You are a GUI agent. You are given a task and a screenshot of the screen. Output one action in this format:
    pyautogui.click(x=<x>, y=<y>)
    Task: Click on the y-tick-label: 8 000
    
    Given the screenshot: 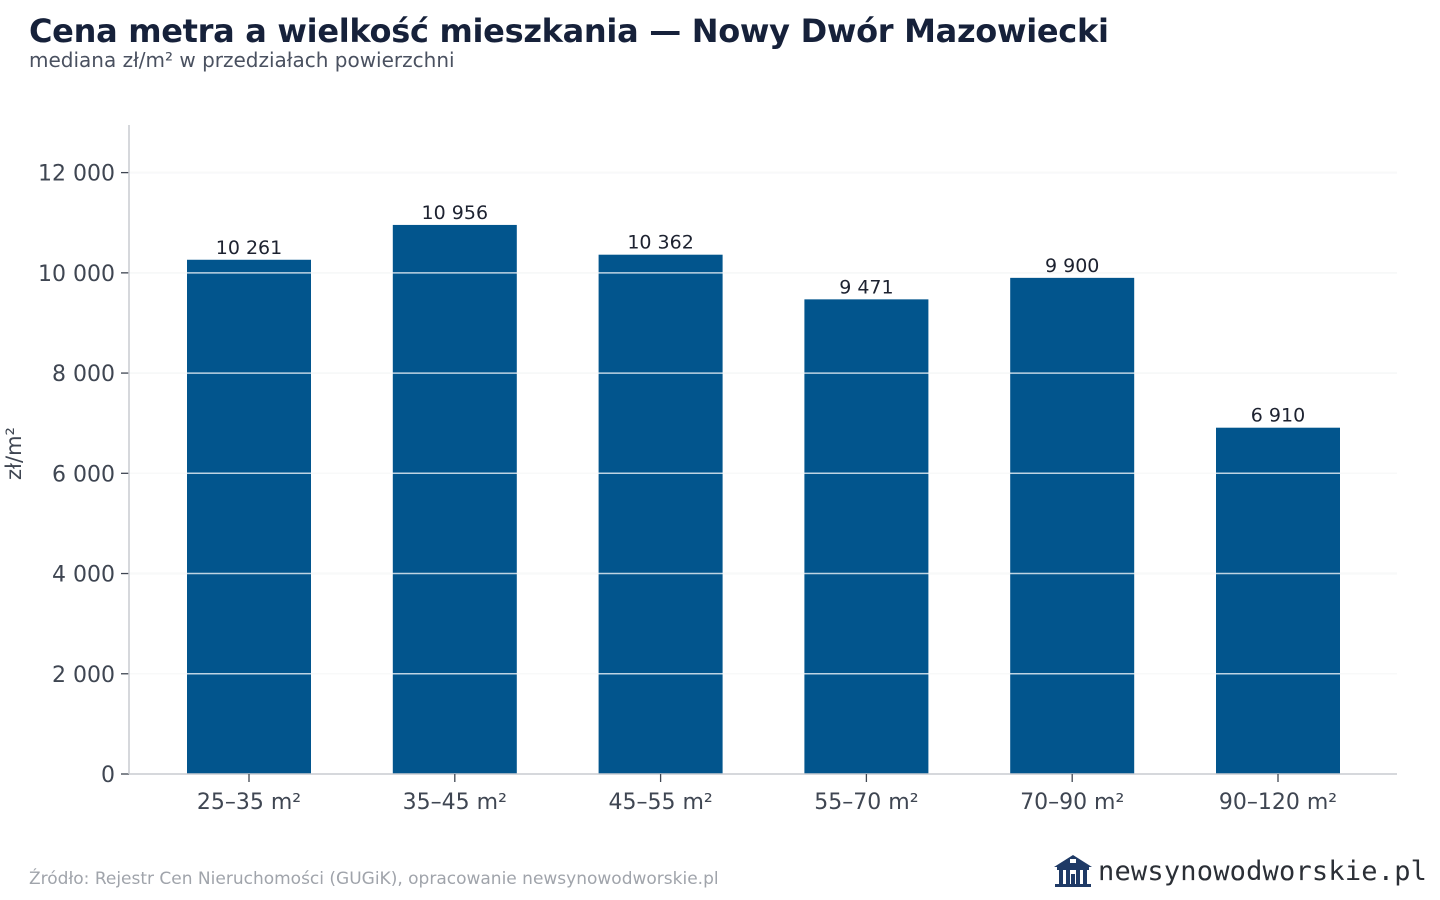 What is the action you would take?
    pyautogui.click(x=83, y=374)
    